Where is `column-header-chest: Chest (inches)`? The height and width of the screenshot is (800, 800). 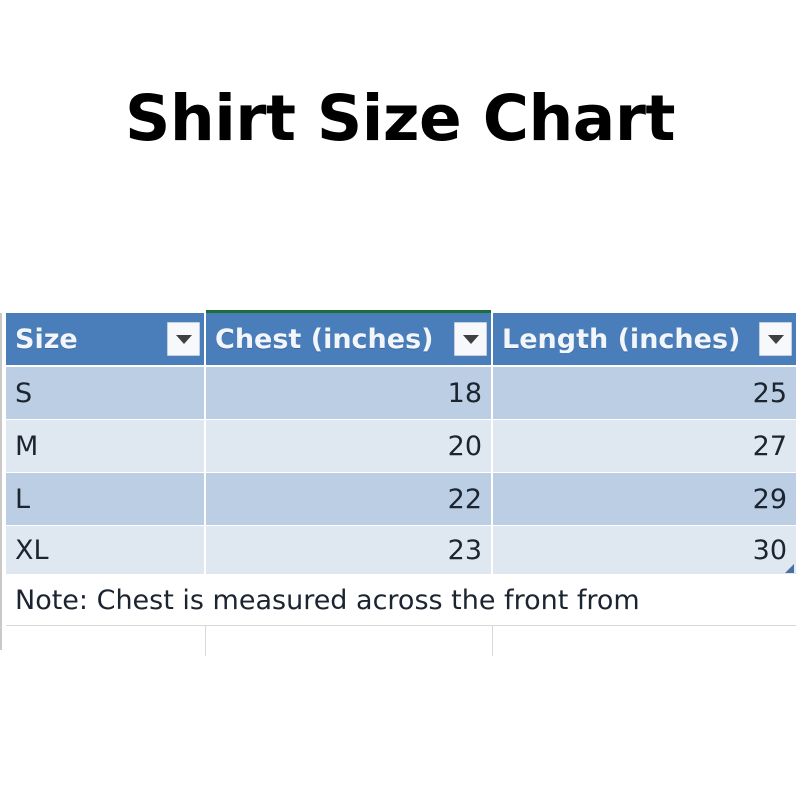
column-header-chest: Chest (inches) is located at coordinates (349, 338).